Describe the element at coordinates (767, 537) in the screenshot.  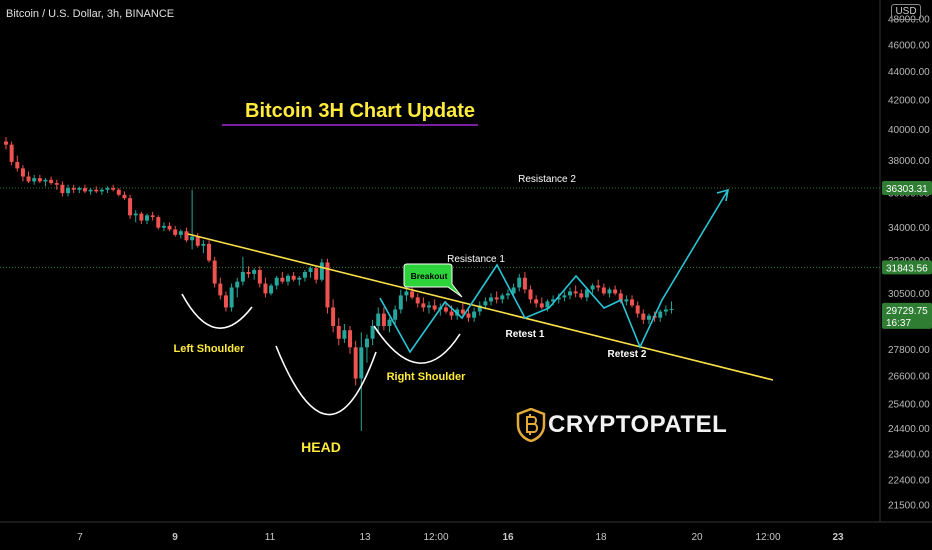
I see `x-tick-label: 12:00` at that location.